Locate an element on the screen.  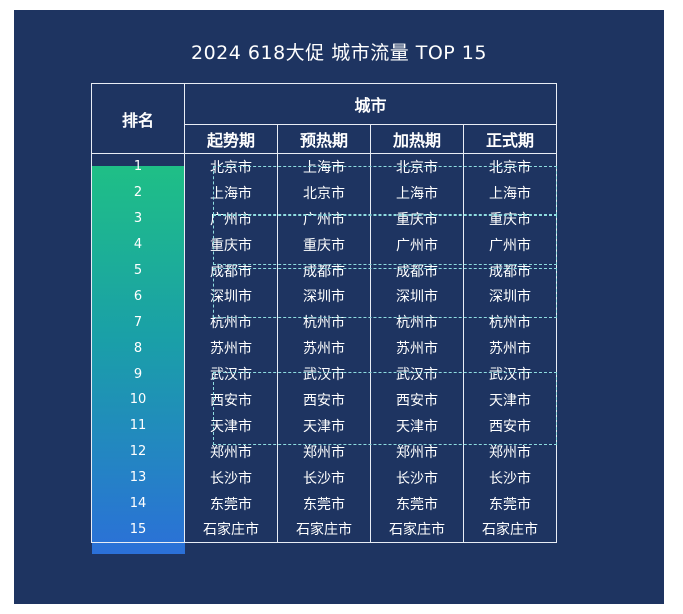
table-row: 14 东莞市 东莞市 东莞市 东莞市 is located at coordinates (324, 503).